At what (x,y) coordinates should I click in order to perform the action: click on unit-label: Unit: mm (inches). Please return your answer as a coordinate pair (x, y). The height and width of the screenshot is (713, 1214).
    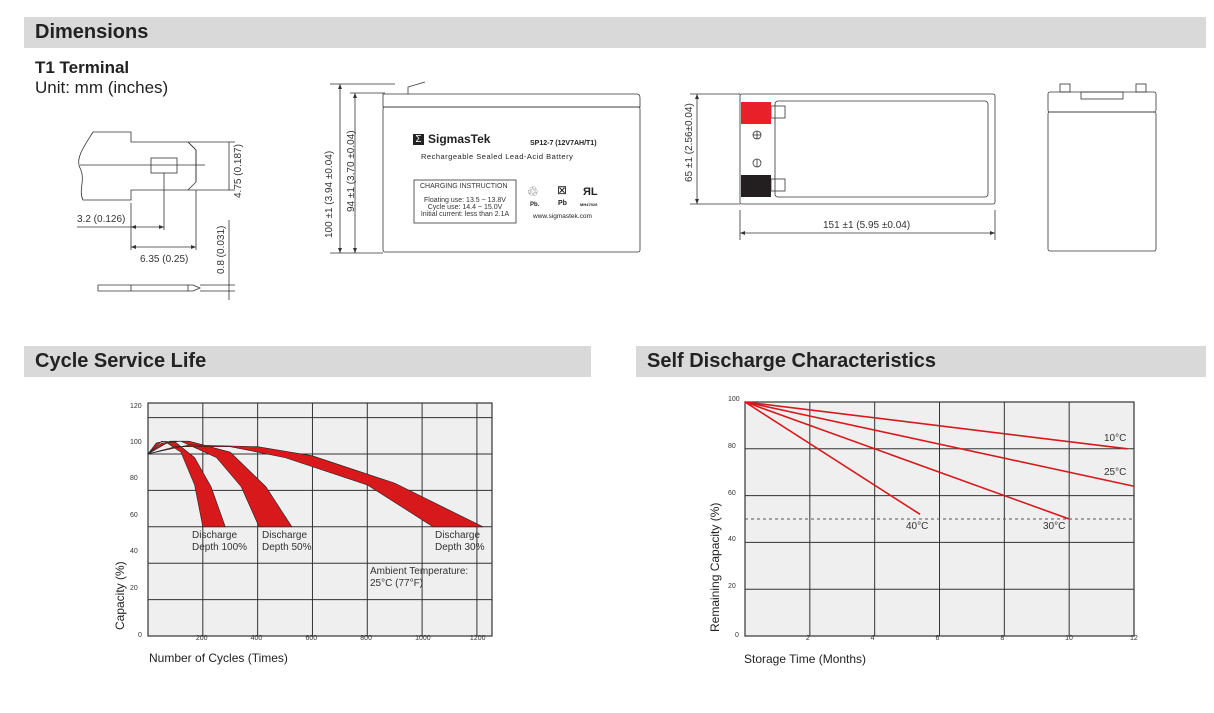
    Looking at the image, I should click on (102, 87).